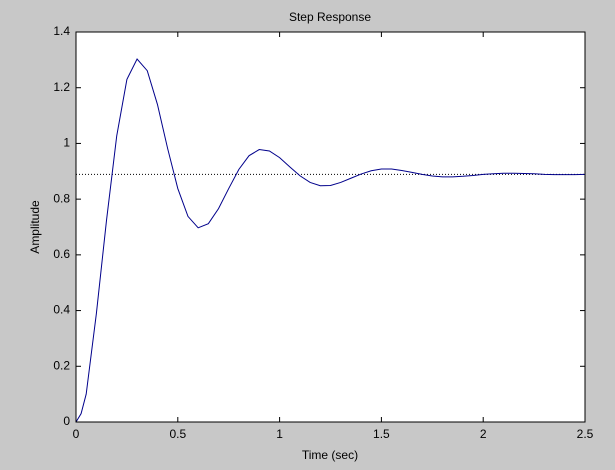 Image resolution: width=615 pixels, height=470 pixels. I want to click on x-tick-label: 2, so click(483, 434).